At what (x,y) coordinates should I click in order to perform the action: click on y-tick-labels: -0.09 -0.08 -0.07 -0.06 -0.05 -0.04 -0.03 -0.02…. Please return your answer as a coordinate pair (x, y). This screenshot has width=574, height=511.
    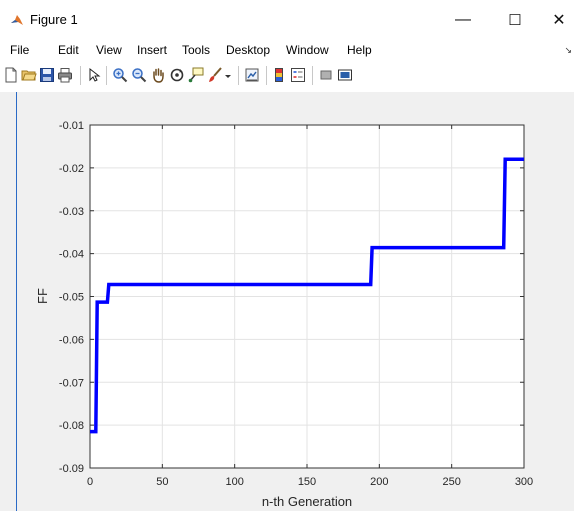
    Looking at the image, I should click on (71, 297).